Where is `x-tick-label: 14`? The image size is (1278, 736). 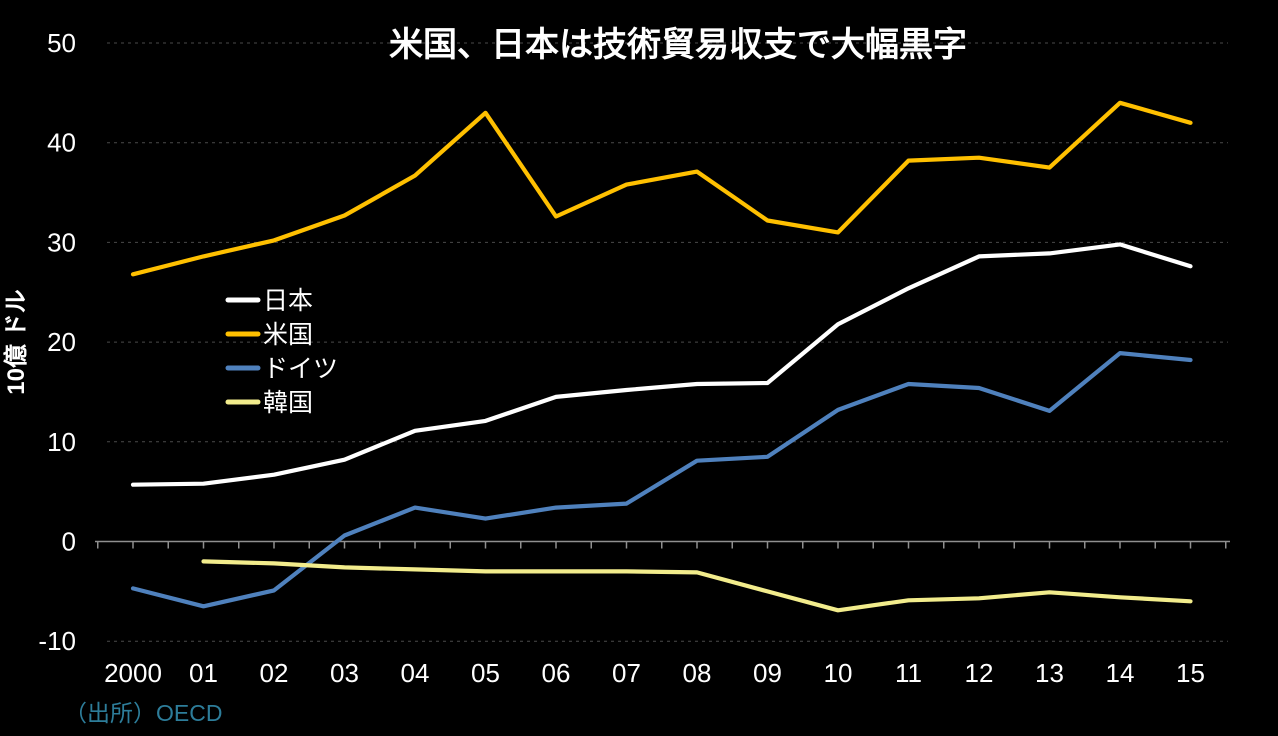 x-tick-label: 14 is located at coordinates (1120, 673).